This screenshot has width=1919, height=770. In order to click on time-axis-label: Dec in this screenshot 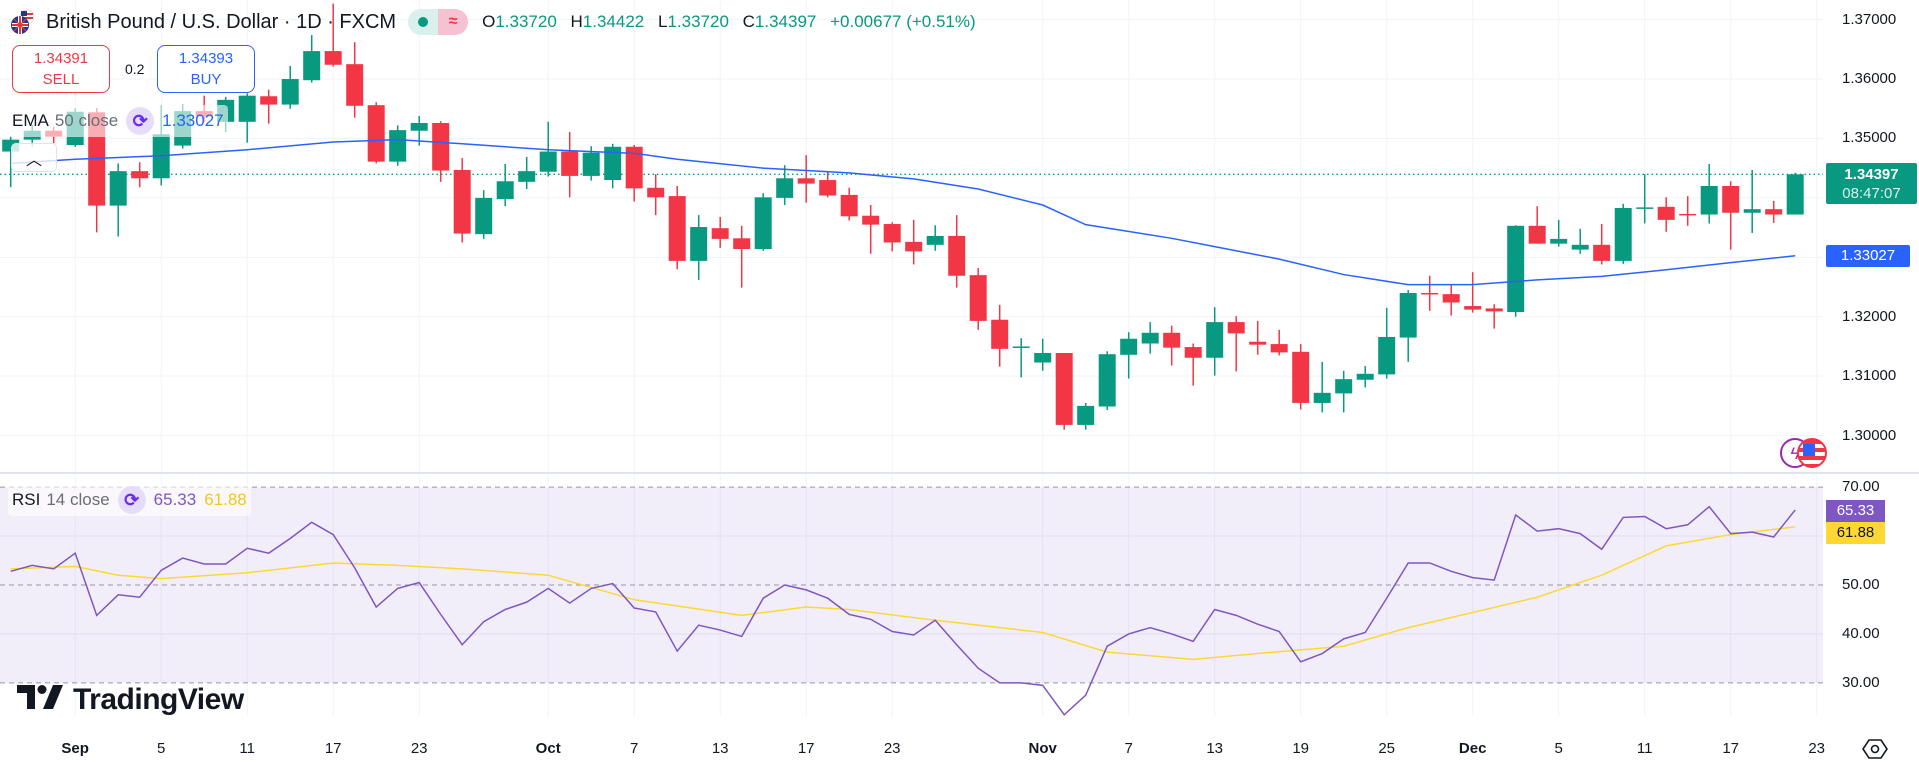, I will do `click(1472, 748)`.